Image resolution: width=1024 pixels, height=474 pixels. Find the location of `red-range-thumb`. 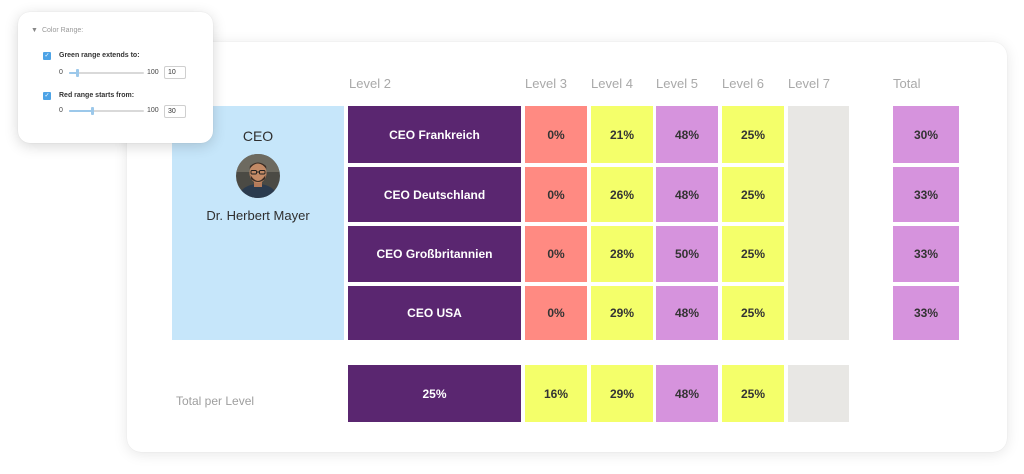

red-range-thumb is located at coordinates (92, 111).